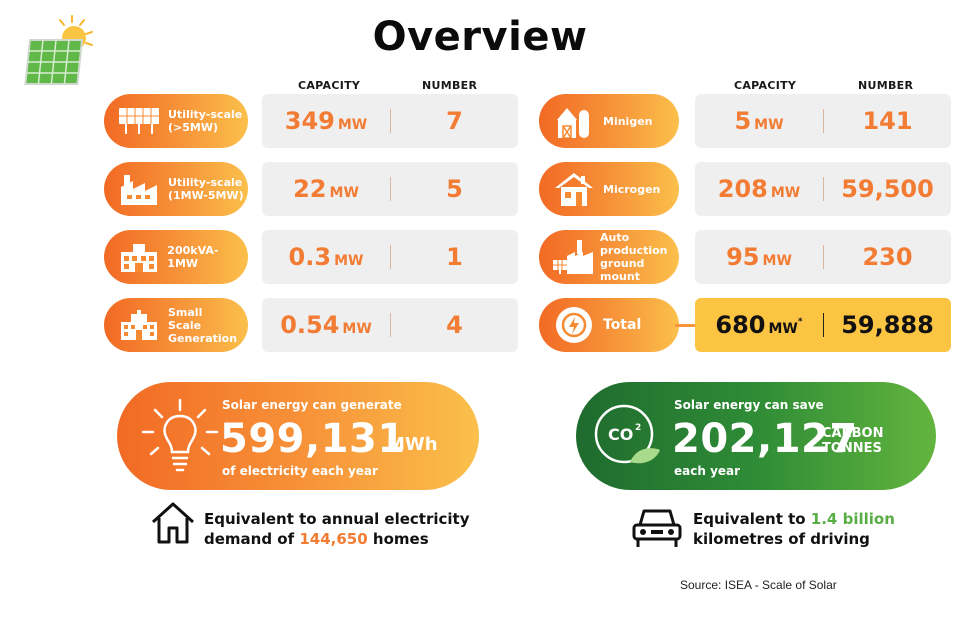  I want to click on number-header-right: NUMBER, so click(886, 85).